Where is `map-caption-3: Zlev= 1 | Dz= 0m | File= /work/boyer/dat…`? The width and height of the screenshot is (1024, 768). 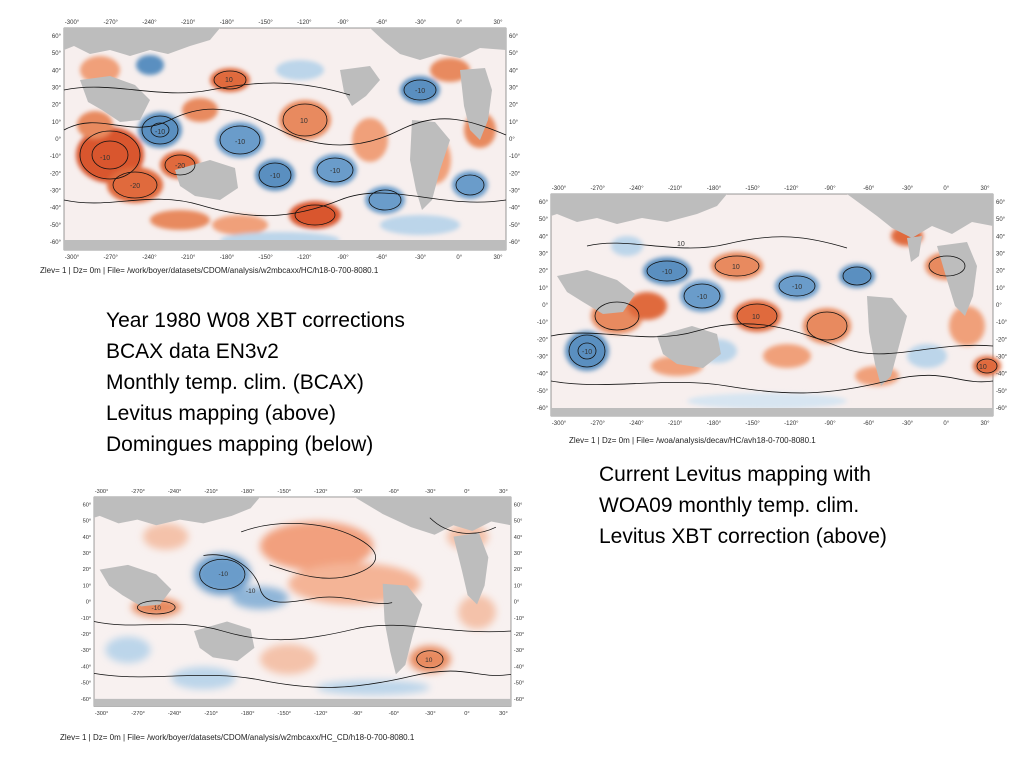
map-caption-3: Zlev= 1 | Dz= 0m | File= /work/boyer/dat… is located at coordinates (237, 737).